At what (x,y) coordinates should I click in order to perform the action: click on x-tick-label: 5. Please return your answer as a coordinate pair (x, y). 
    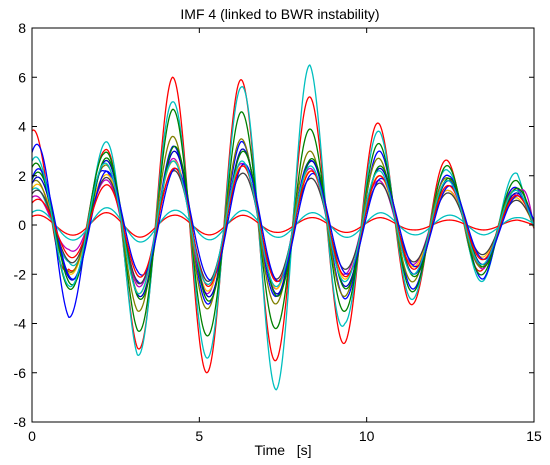
    Looking at the image, I should click on (199, 436).